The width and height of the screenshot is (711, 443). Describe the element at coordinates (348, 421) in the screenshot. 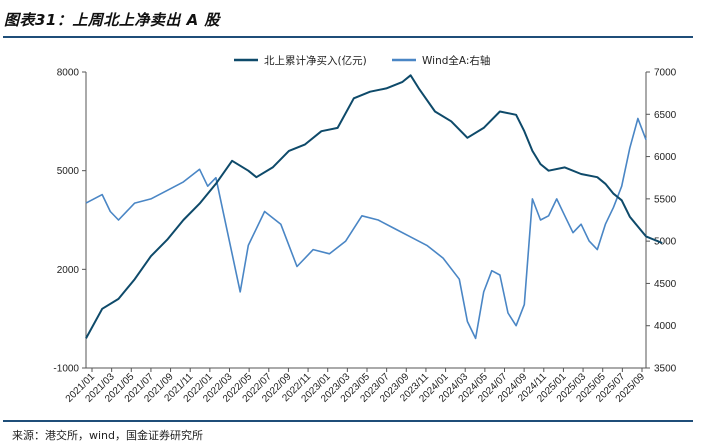

I see `footer-rule` at that location.